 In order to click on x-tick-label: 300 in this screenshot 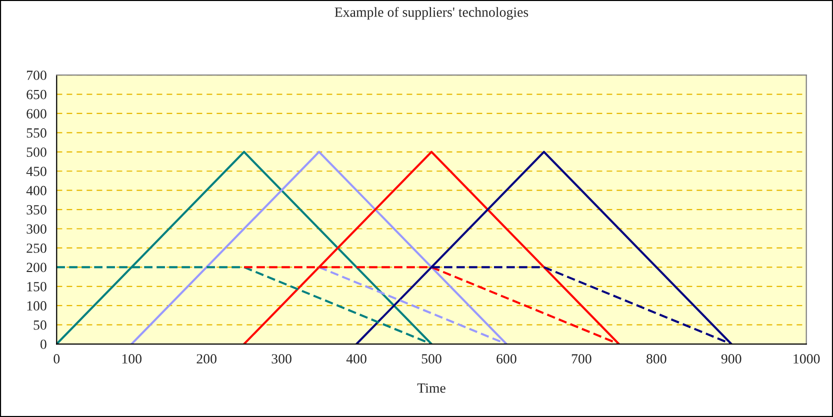, I will do `click(282, 359)`.